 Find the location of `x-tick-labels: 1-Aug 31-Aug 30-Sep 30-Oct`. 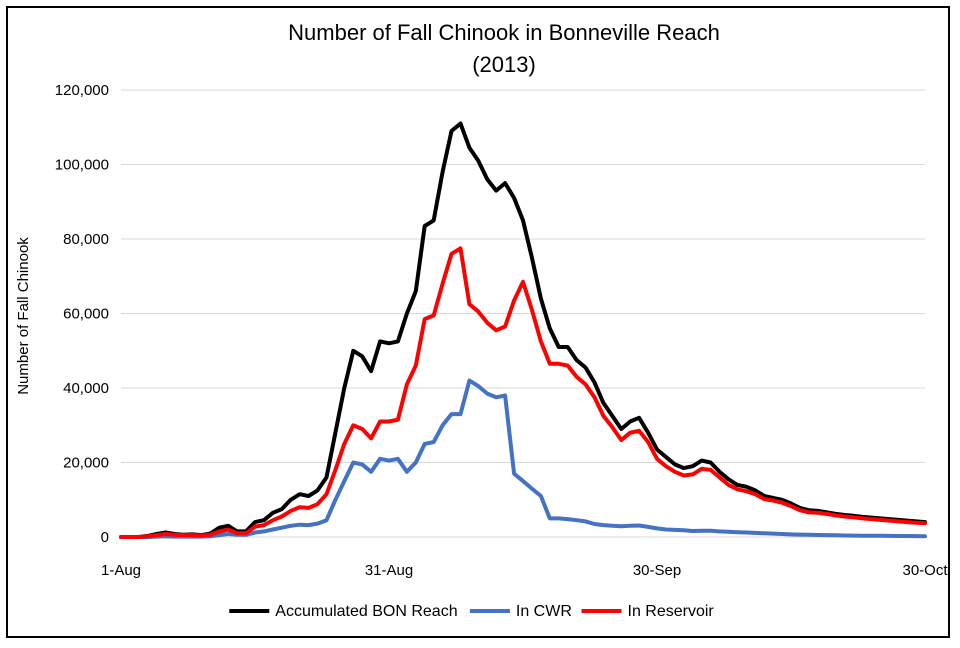

x-tick-labels: 1-Aug 31-Aug 30-Sep 30-Oct is located at coordinates (524, 570).